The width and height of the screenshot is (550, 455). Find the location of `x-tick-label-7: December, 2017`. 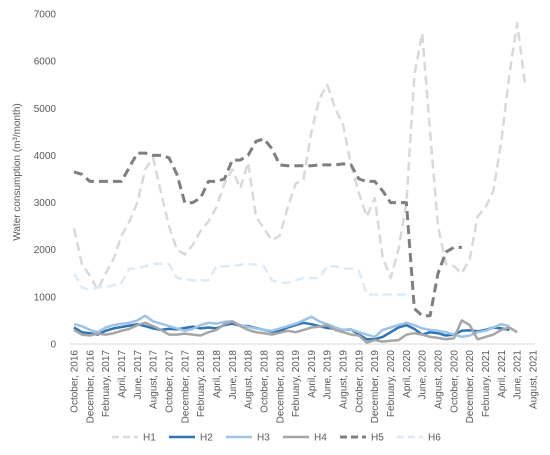

x-tick-label-7: December, 2017 is located at coordinates (185, 387).